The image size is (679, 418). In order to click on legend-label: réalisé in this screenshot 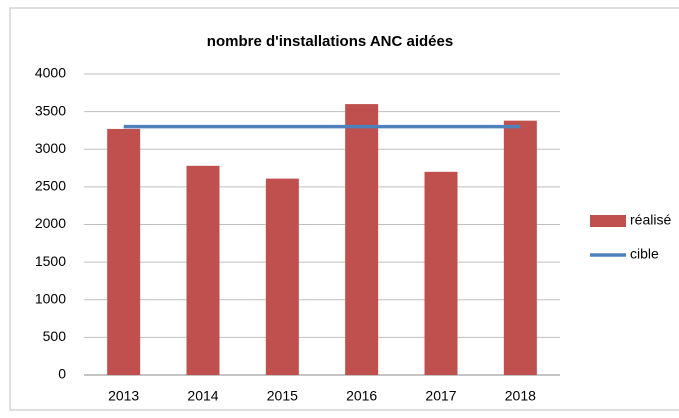, I will do `click(650, 220)`.